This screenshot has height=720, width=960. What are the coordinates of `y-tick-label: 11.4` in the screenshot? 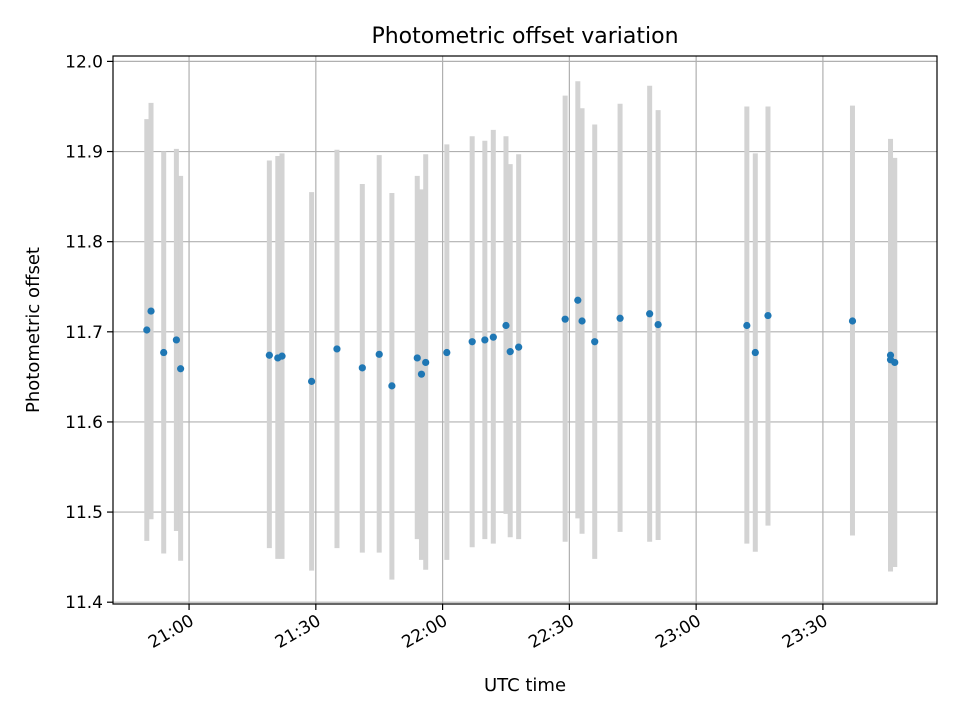 It's located at (84, 603).